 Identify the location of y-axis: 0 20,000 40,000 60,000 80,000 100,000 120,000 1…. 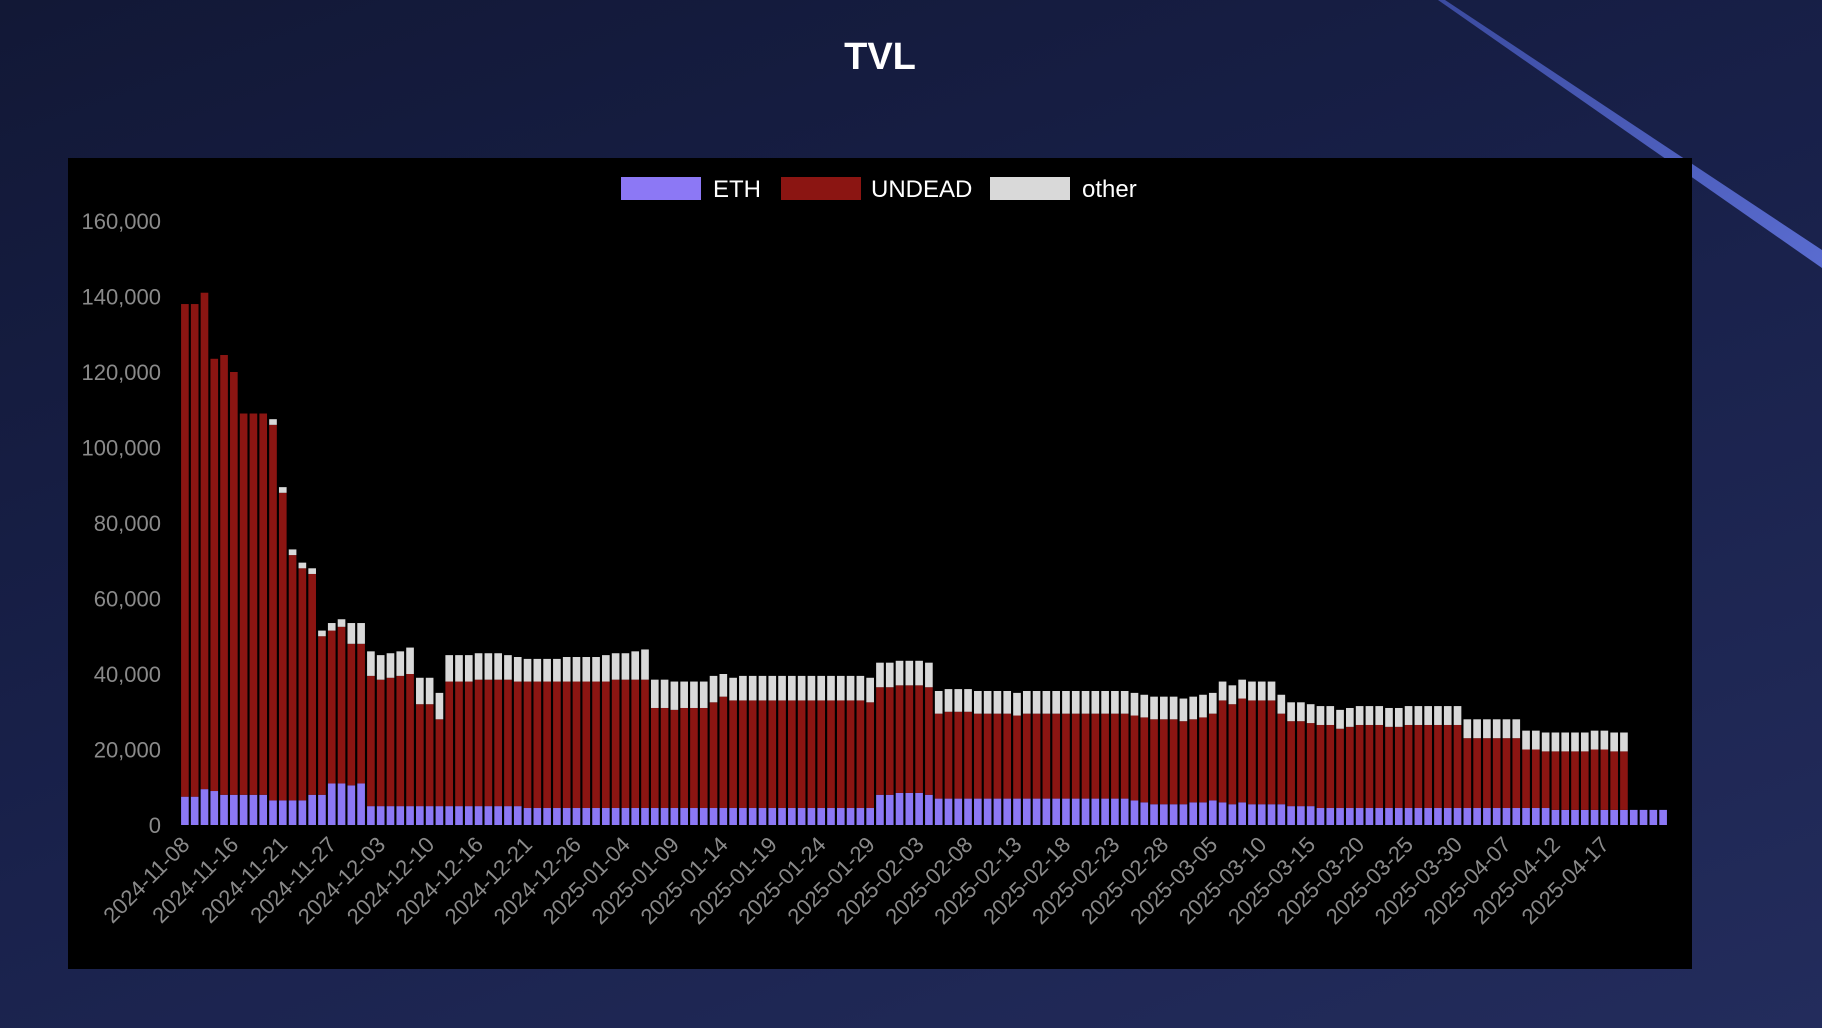
(121, 523).